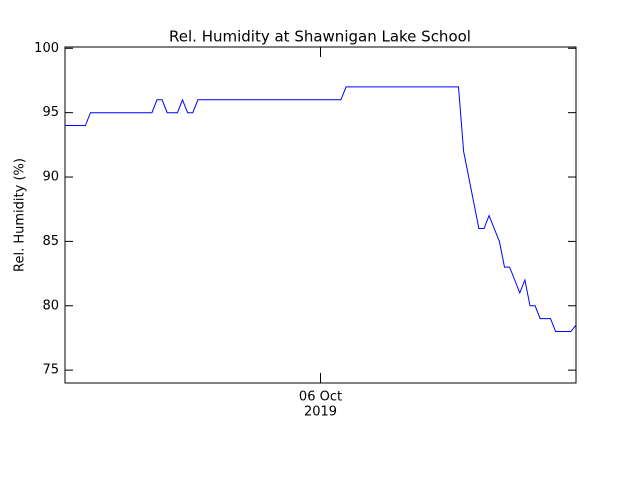  Describe the element at coordinates (50, 305) in the screenshot. I see `y-tick-label: 80` at that location.